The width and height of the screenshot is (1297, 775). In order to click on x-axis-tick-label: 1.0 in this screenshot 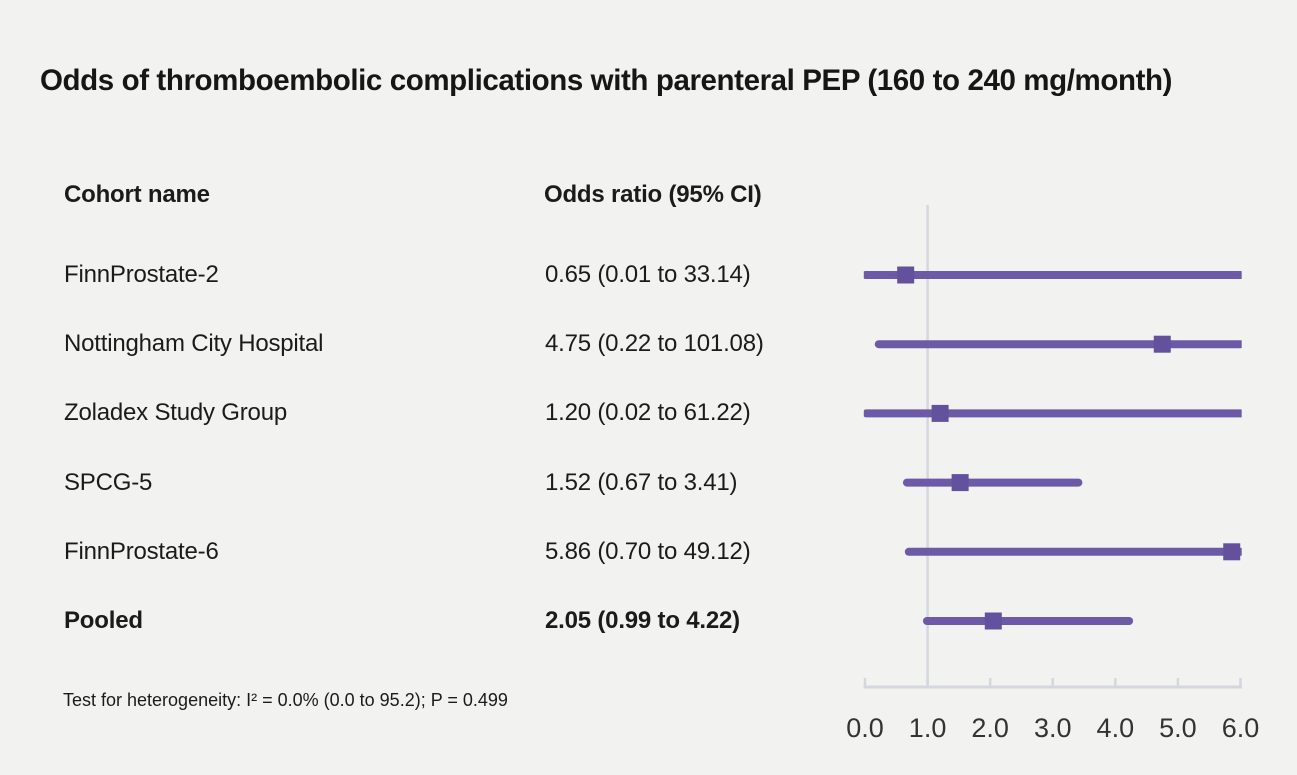, I will do `click(928, 728)`.